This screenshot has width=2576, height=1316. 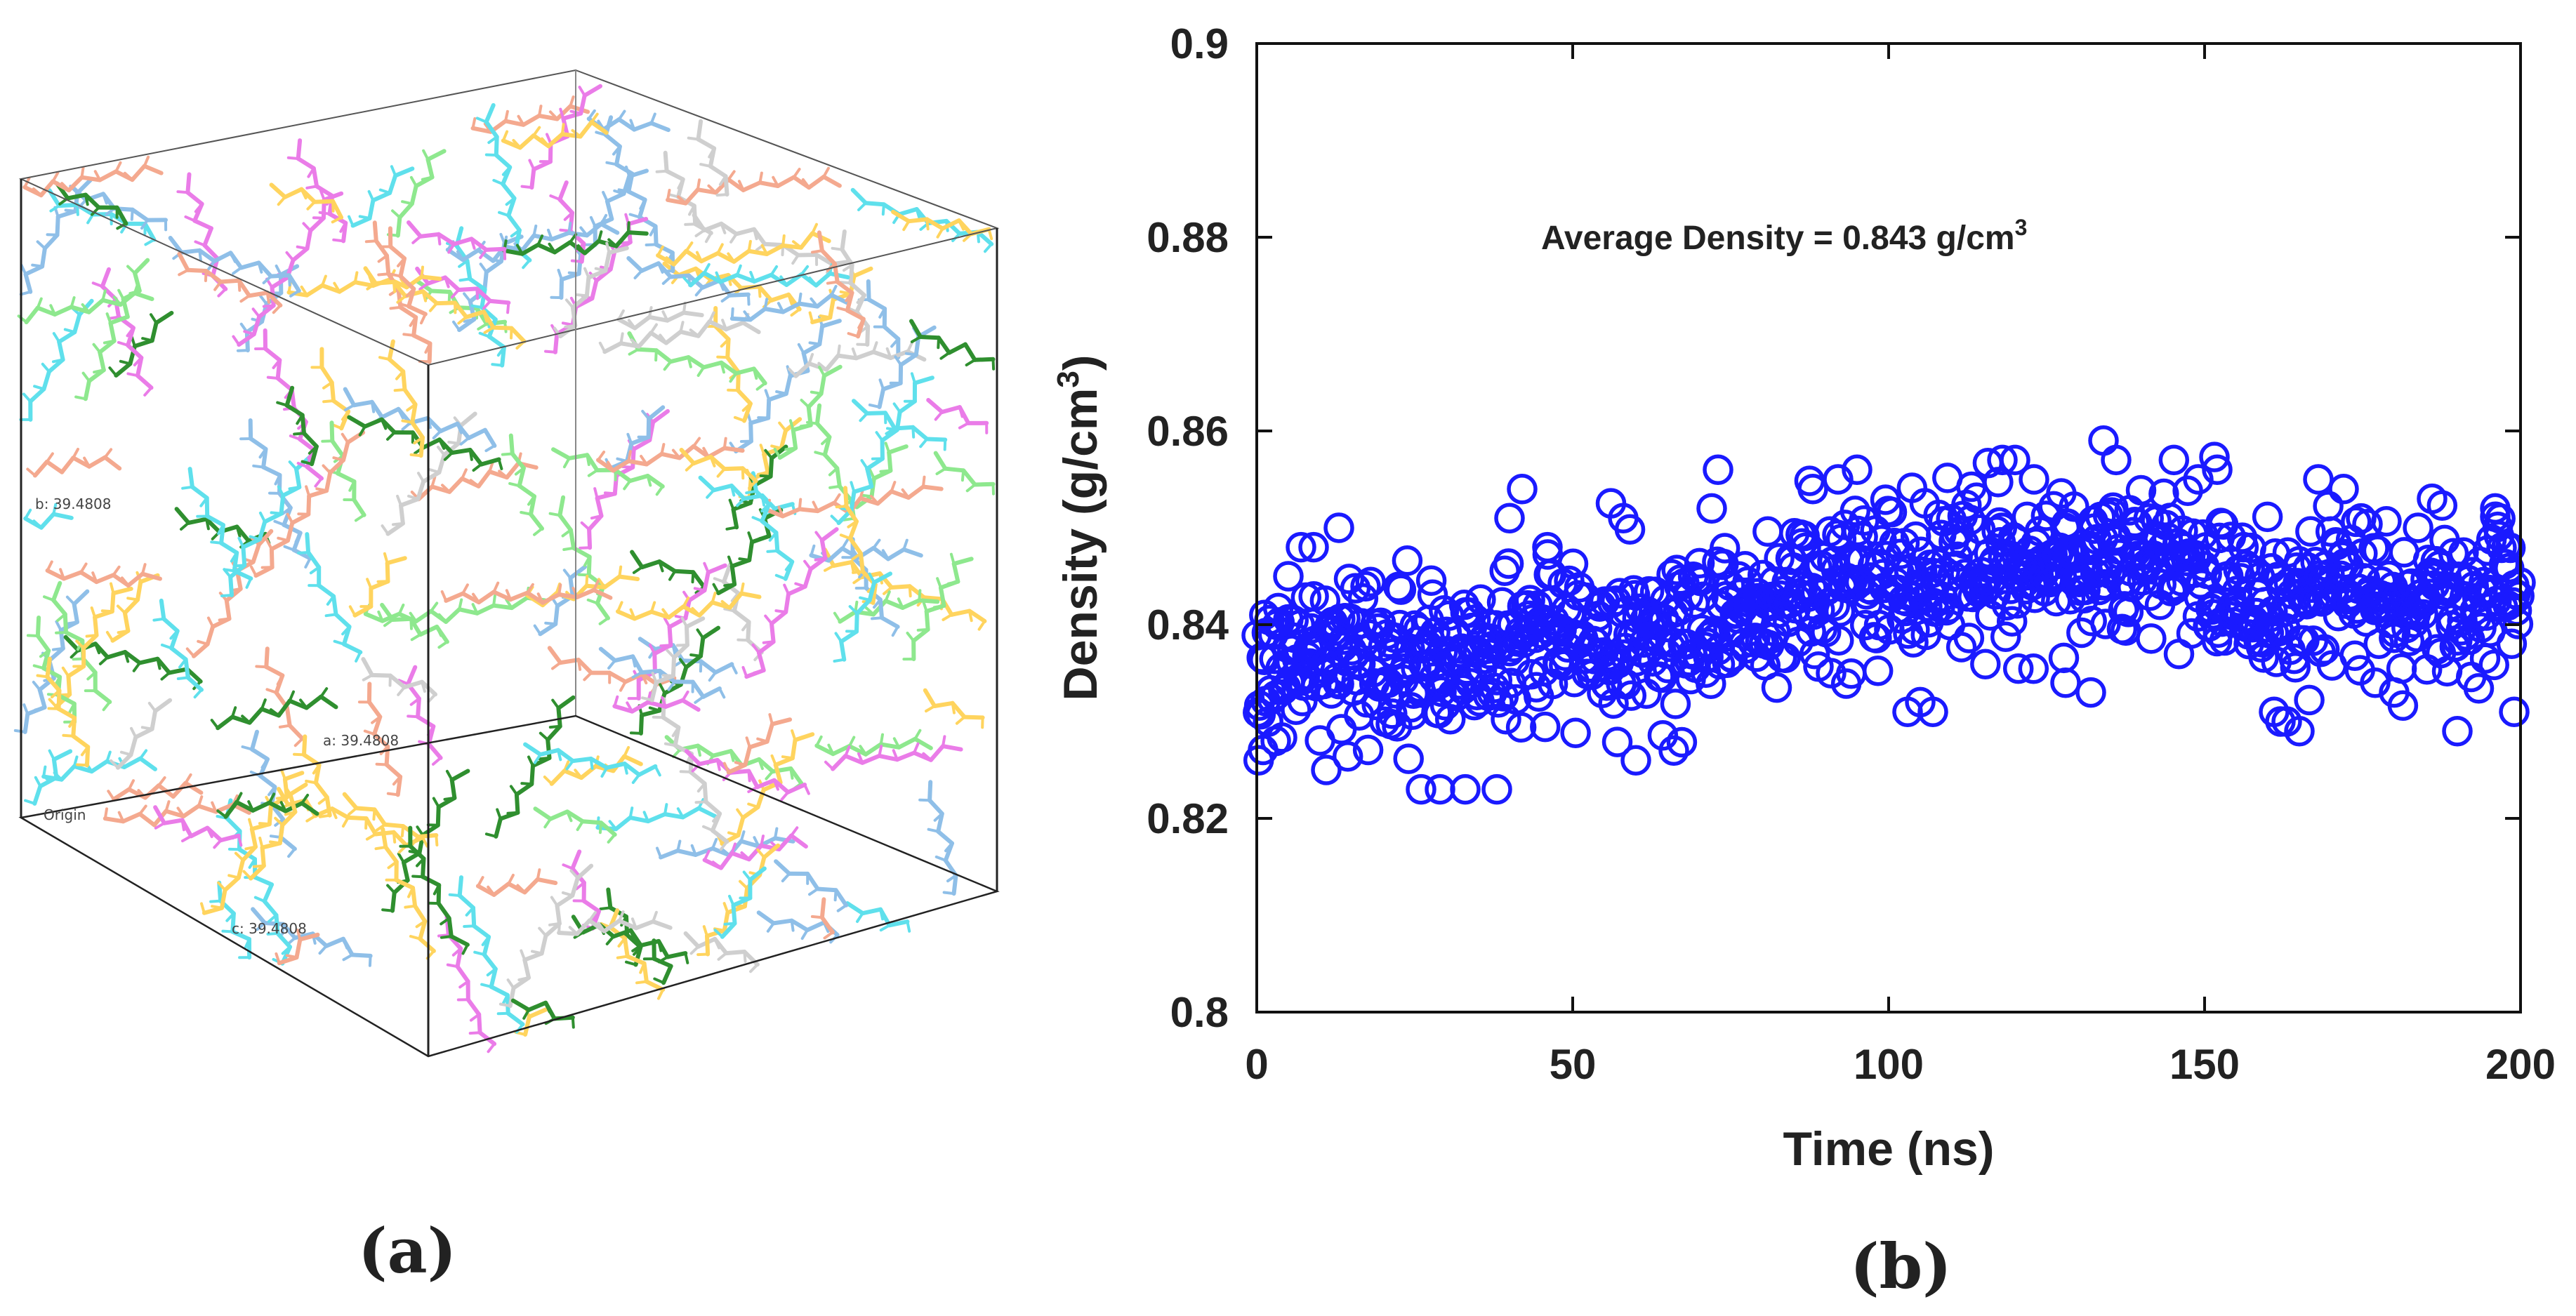 What do you see at coordinates (1888, 615) in the screenshot?
I see `data-points` at bounding box center [1888, 615].